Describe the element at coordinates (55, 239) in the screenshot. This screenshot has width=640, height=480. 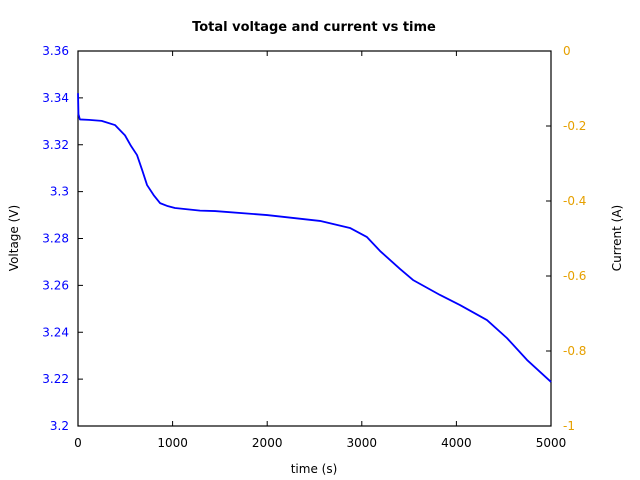
I see `y-tick-label: 3.28` at that location.